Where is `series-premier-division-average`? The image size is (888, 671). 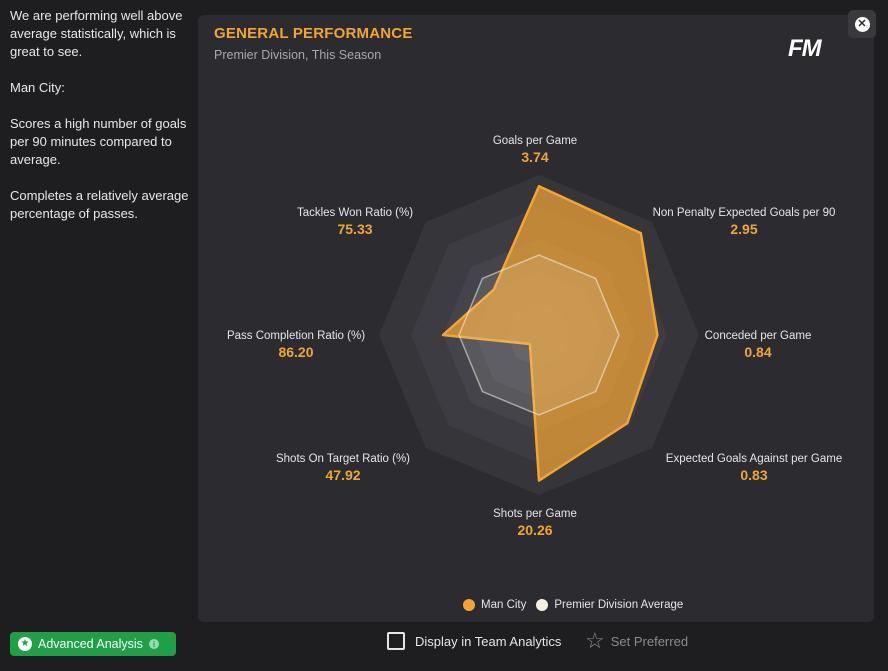
series-premier-division-average is located at coordinates (539, 335).